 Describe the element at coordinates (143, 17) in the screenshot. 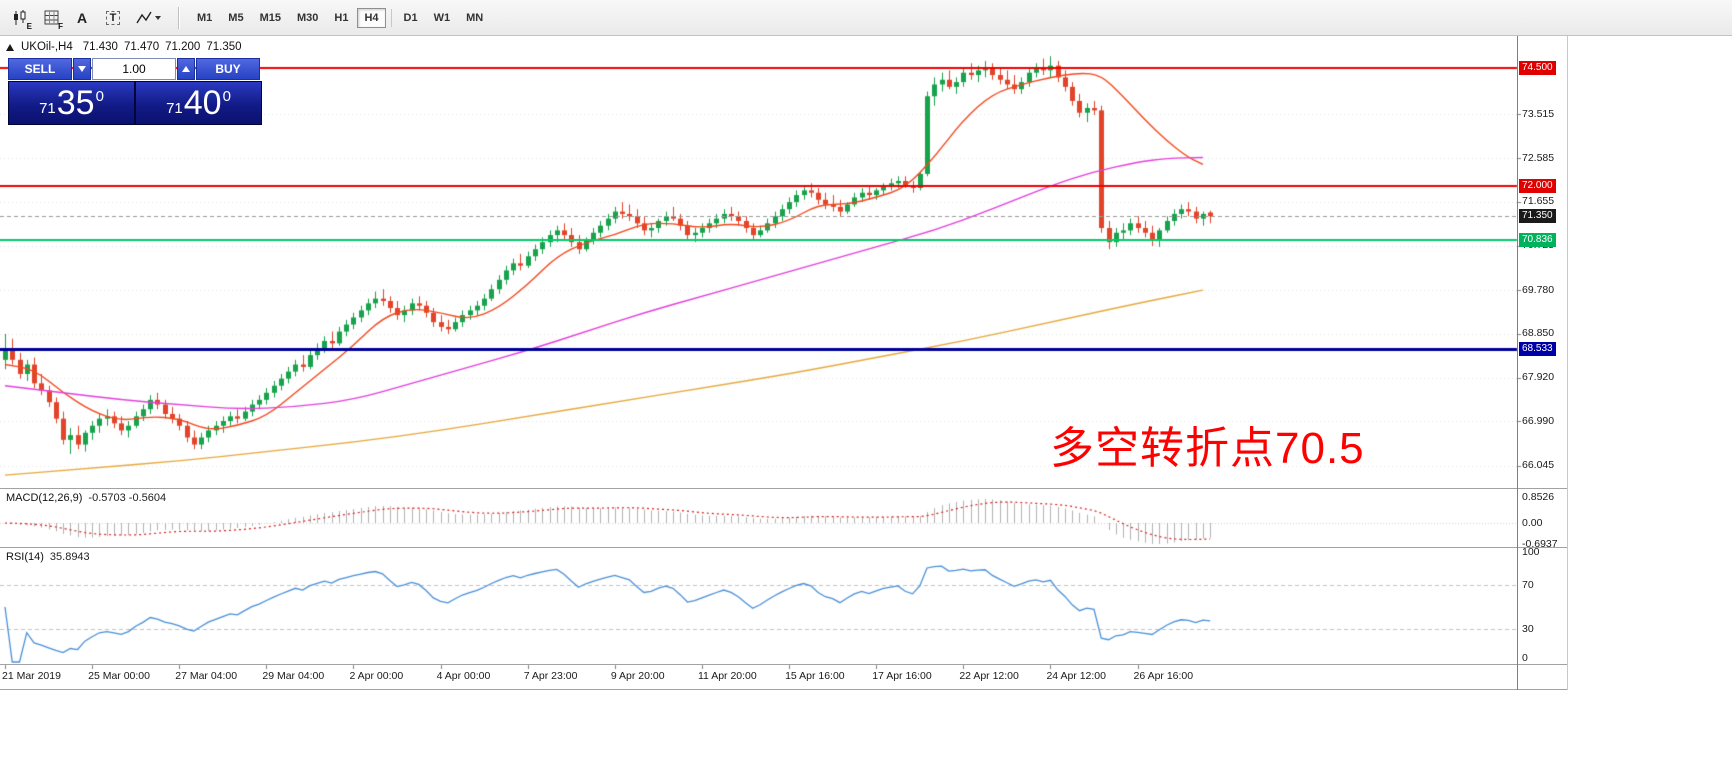

I see `drawing-tools-icon` at that location.